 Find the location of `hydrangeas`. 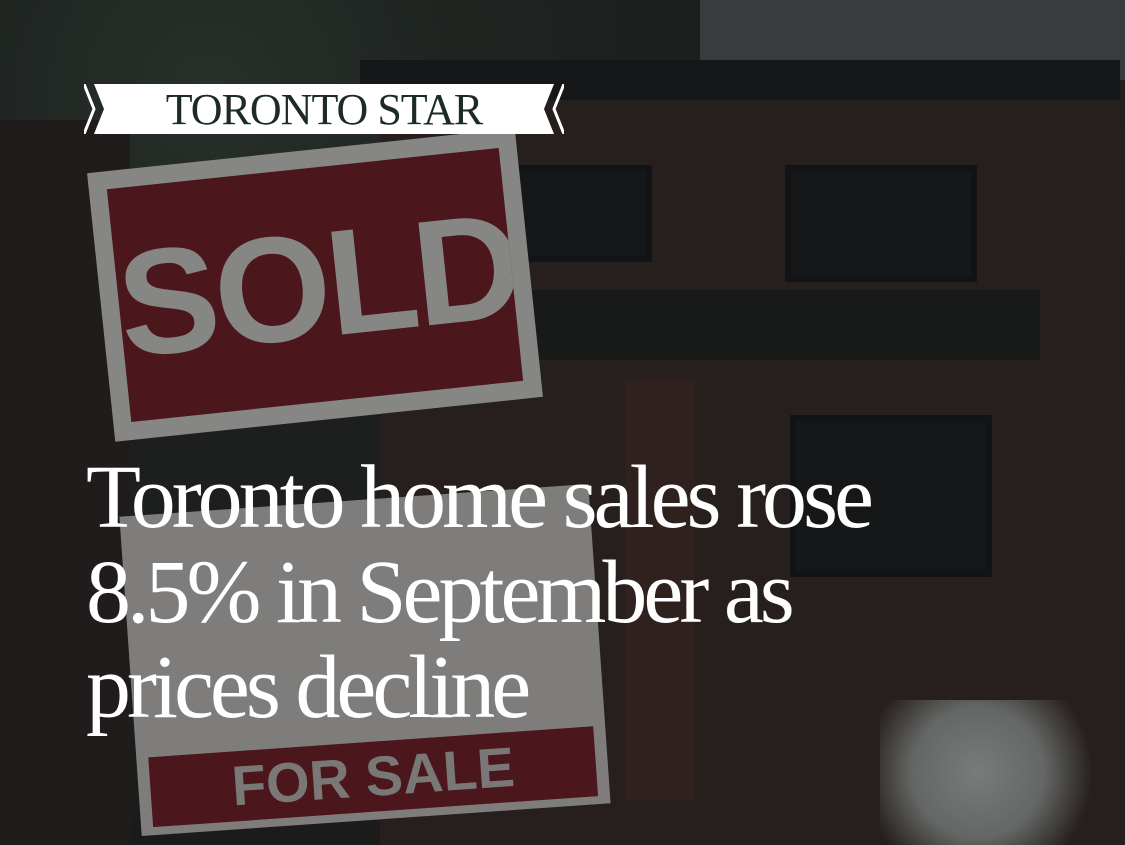

hydrangeas is located at coordinates (1002, 772).